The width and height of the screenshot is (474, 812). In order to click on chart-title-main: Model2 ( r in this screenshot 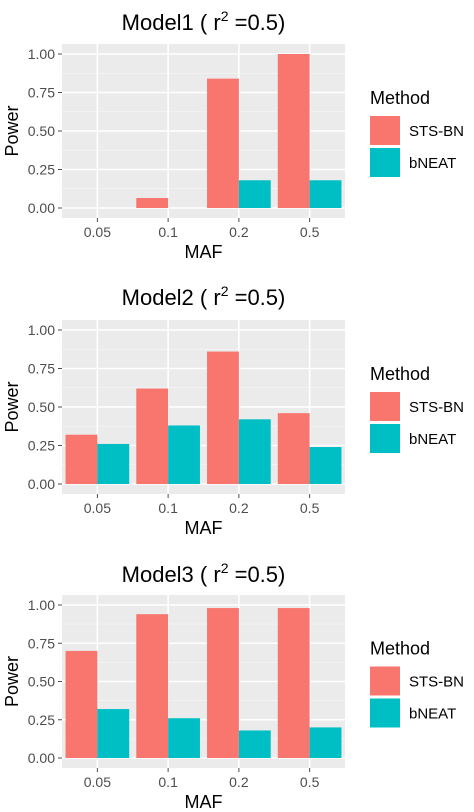, I will do `click(171, 297)`.